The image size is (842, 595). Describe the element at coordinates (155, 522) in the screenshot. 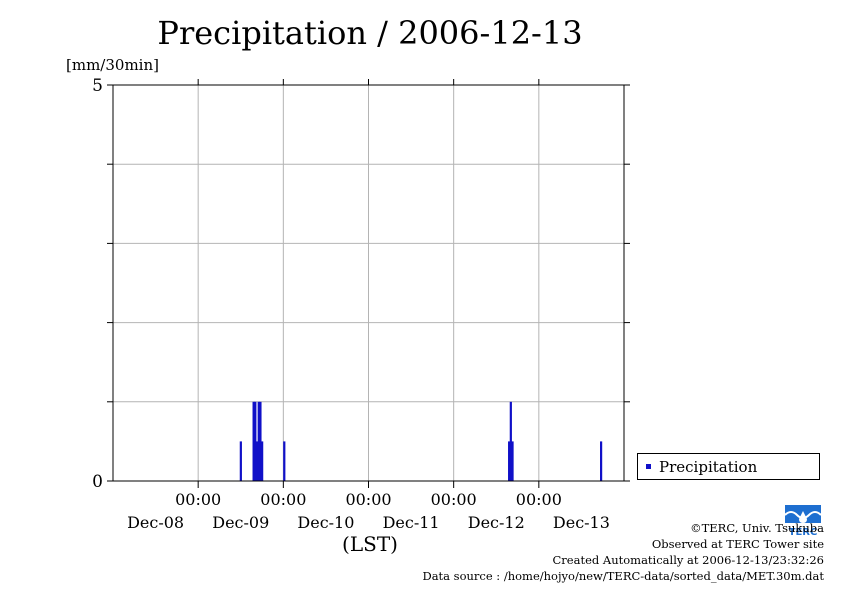

I see `x-date-label: Dec-08` at that location.